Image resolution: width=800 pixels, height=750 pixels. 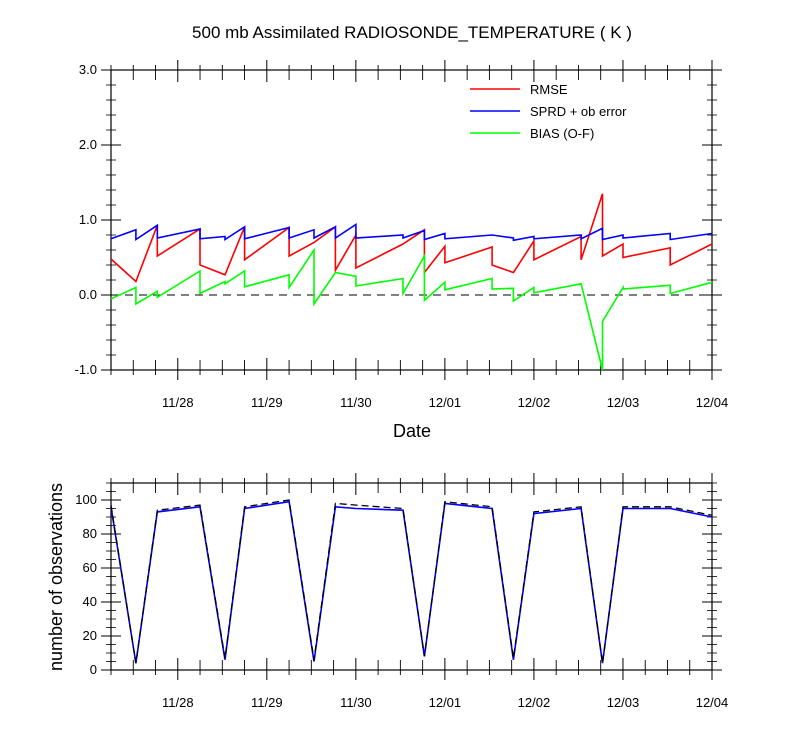 I want to click on legend-label-sprd-ob-error: SPRD + ob error, so click(x=578, y=111).